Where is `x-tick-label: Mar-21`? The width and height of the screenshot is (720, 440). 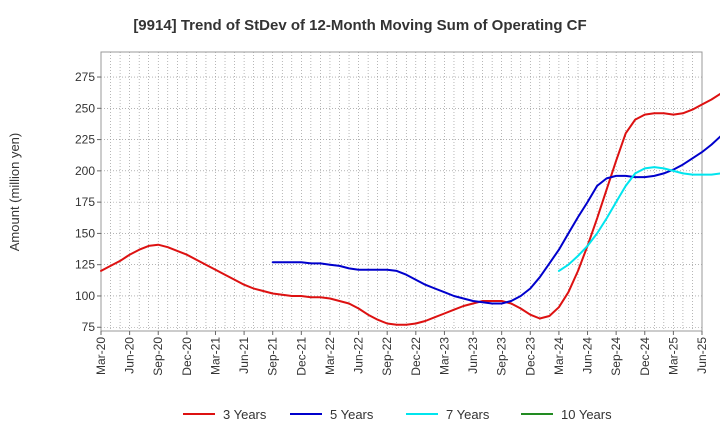 x-tick-label: Mar-21 is located at coordinates (215, 356).